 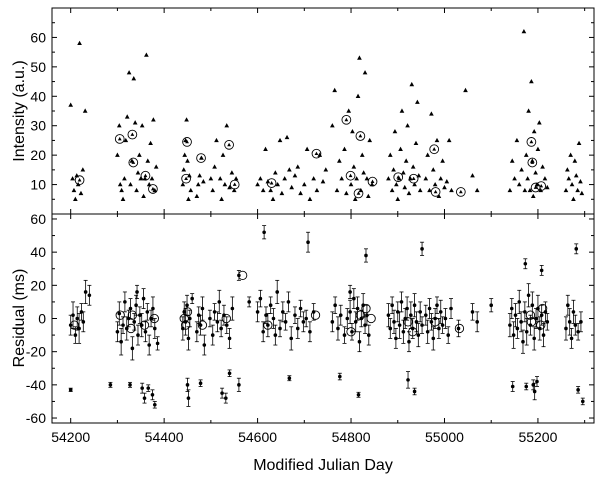 I want to click on x-axis-title: Modified Julian Day, so click(x=323, y=465).